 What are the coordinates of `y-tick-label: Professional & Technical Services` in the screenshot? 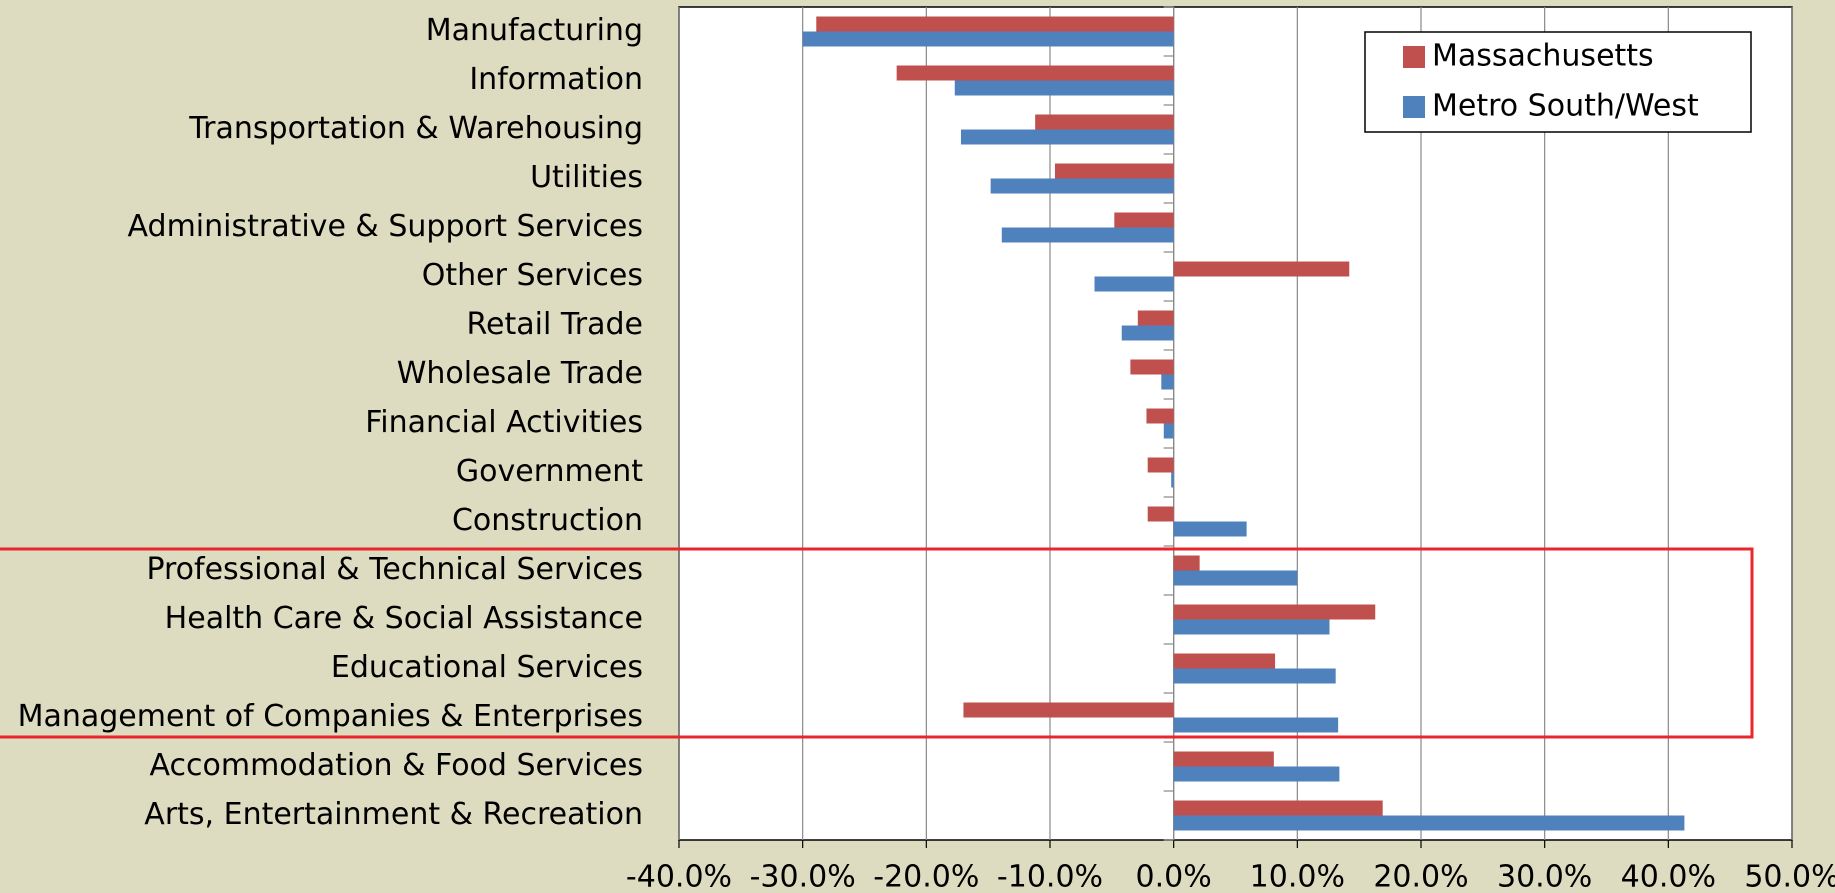 It's located at (394, 569).